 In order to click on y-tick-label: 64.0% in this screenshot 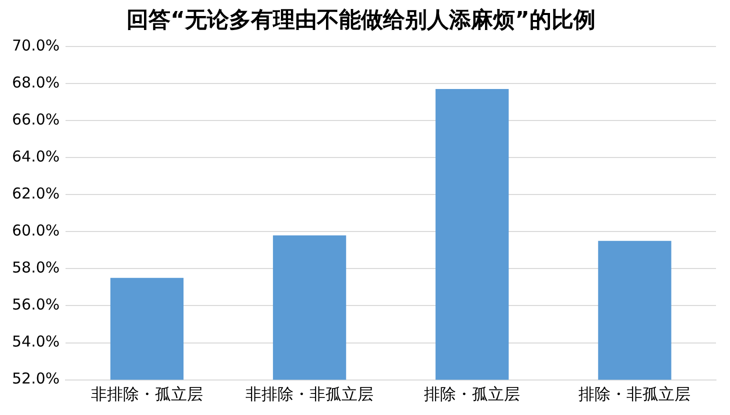, I will do `click(36, 156)`.